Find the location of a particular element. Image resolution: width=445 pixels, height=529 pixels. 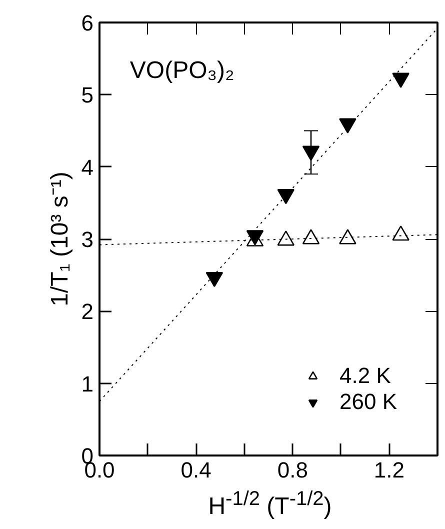

y-tick-label: 6 is located at coordinates (87, 23).